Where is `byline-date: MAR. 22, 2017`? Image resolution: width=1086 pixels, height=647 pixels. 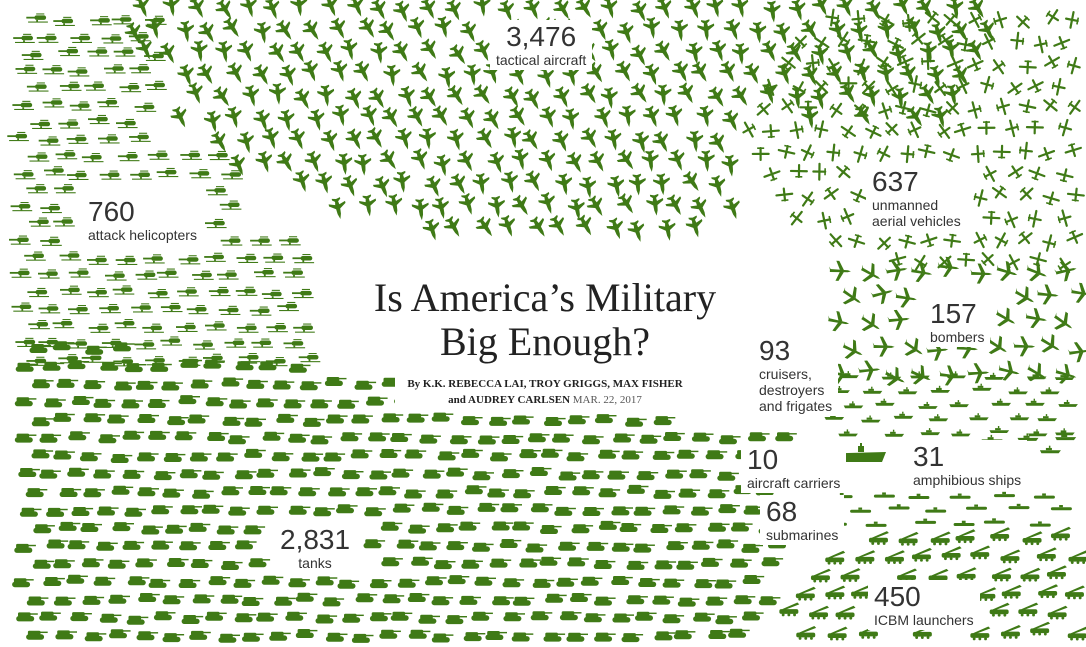 byline-date: MAR. 22, 2017 is located at coordinates (607, 400).